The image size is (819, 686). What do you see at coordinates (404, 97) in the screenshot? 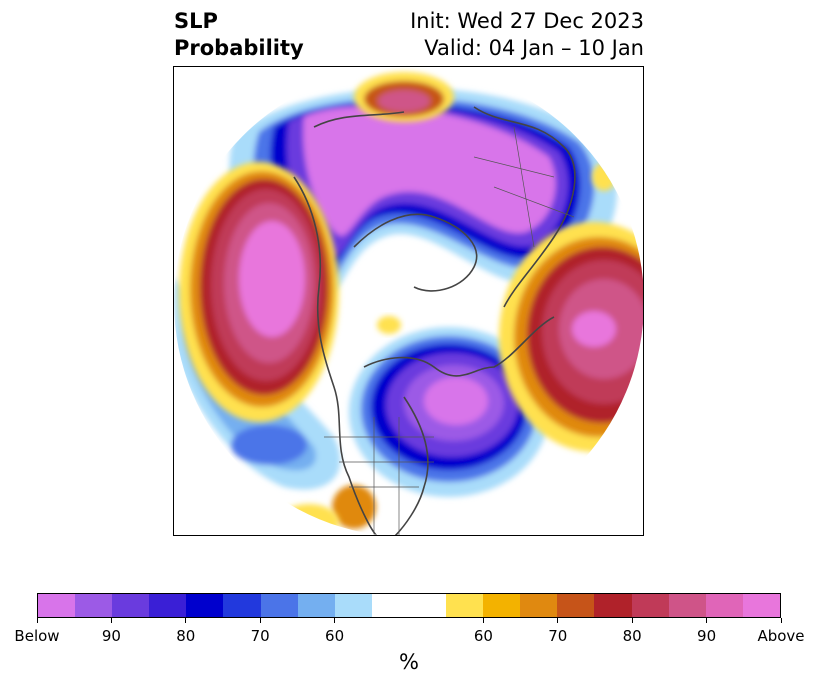
I see `above-anomaly-north` at bounding box center [404, 97].